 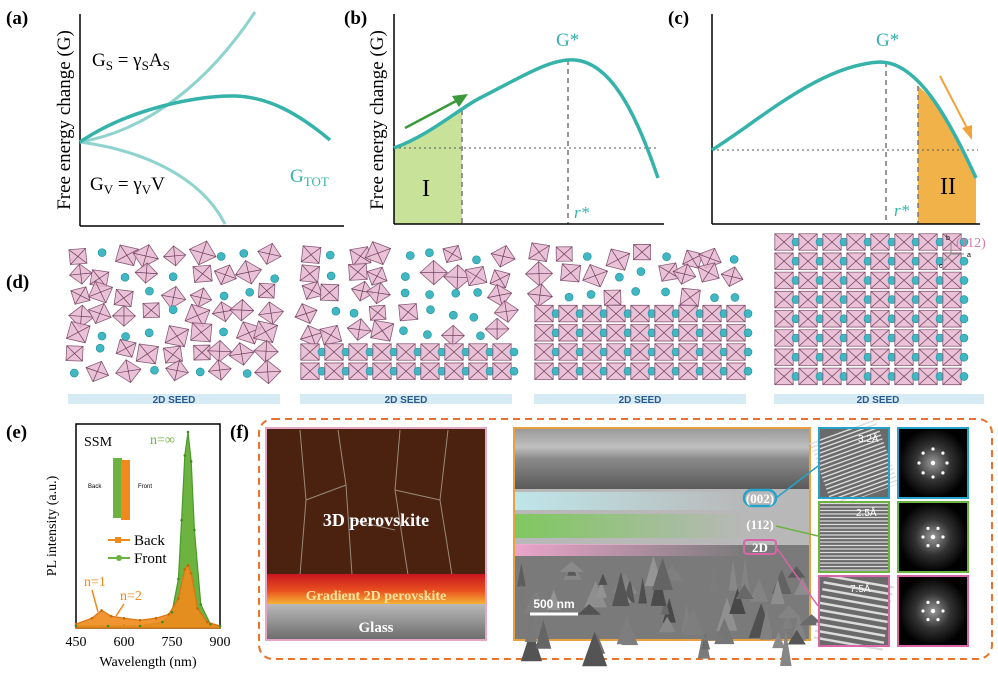 What do you see at coordinates (220, 642) in the screenshot?
I see `x-tick-900: 900` at bounding box center [220, 642].